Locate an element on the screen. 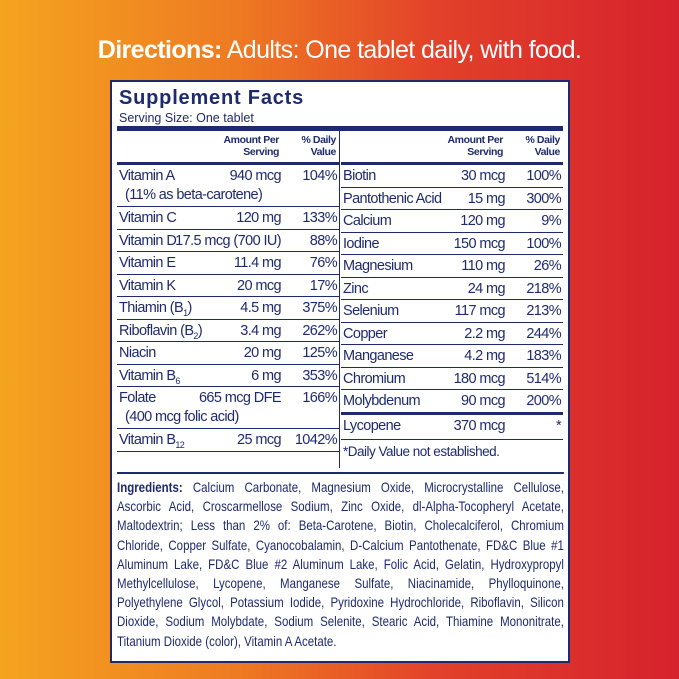  nutrient-row: Vitamin B12 25 mcg 1042% is located at coordinates (228, 440).